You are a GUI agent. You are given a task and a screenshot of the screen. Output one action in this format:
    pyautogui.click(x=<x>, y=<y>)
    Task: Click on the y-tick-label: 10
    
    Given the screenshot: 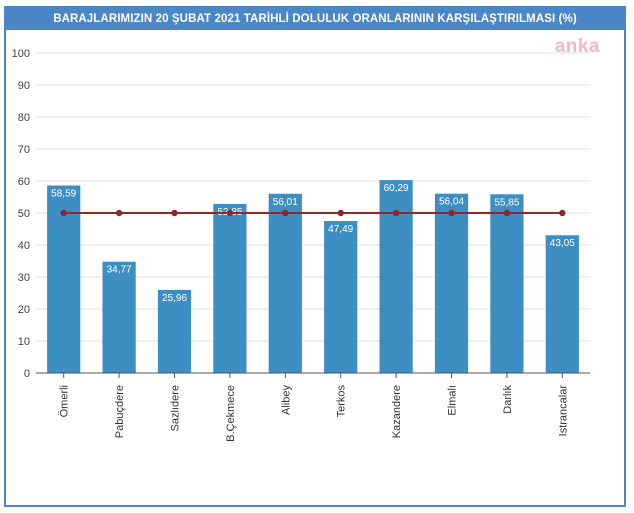 What is the action you would take?
    pyautogui.click(x=24, y=342)
    